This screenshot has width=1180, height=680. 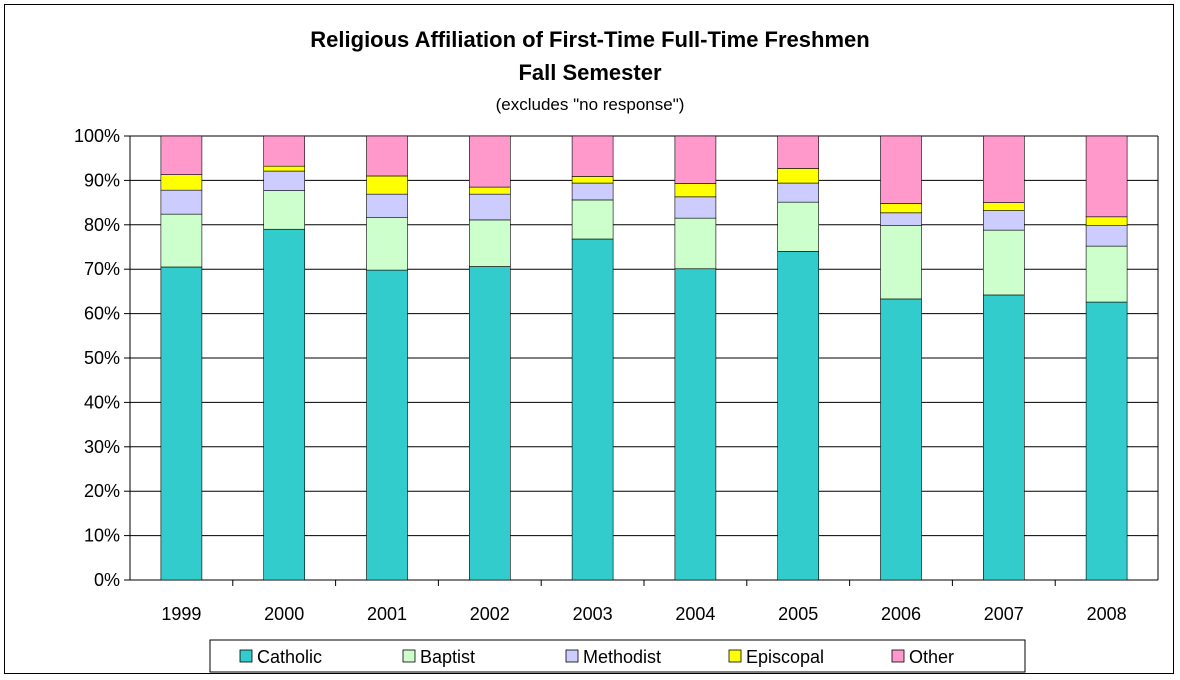 What do you see at coordinates (97, 136) in the screenshot?
I see `y-tick-label: 100%` at bounding box center [97, 136].